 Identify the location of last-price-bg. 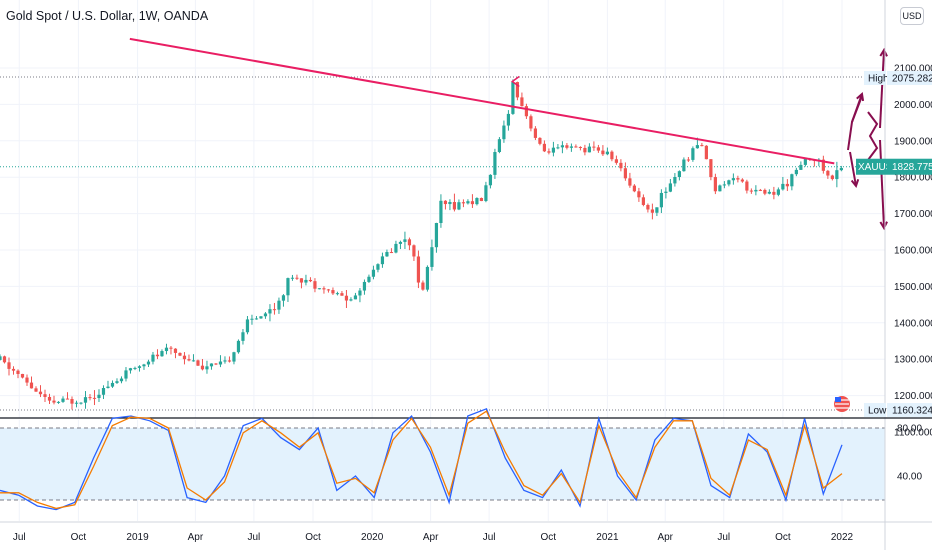
(909, 166).